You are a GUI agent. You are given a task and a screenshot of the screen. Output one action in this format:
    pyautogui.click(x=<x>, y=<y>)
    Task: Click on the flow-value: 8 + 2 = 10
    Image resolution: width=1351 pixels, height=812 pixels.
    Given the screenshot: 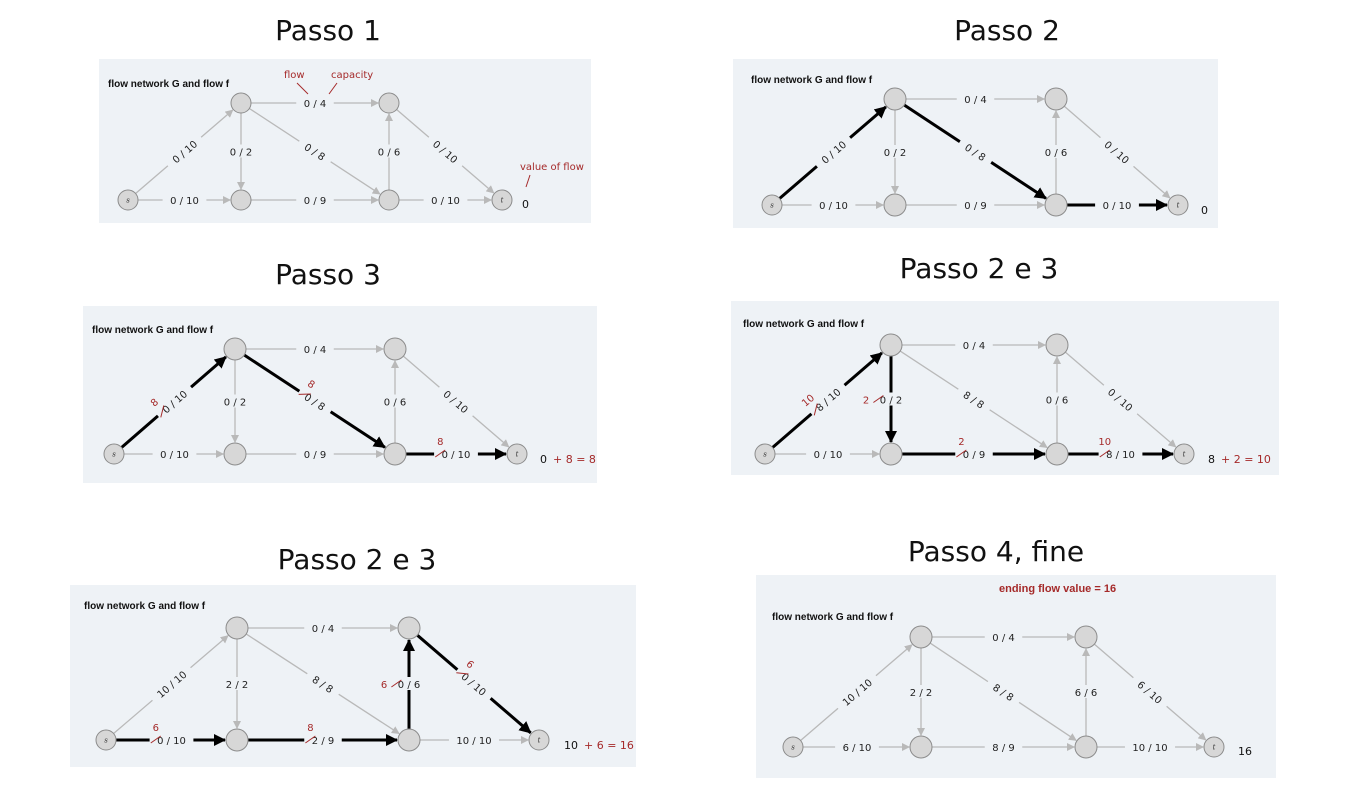 What is the action you would take?
    pyautogui.click(x=1239, y=459)
    